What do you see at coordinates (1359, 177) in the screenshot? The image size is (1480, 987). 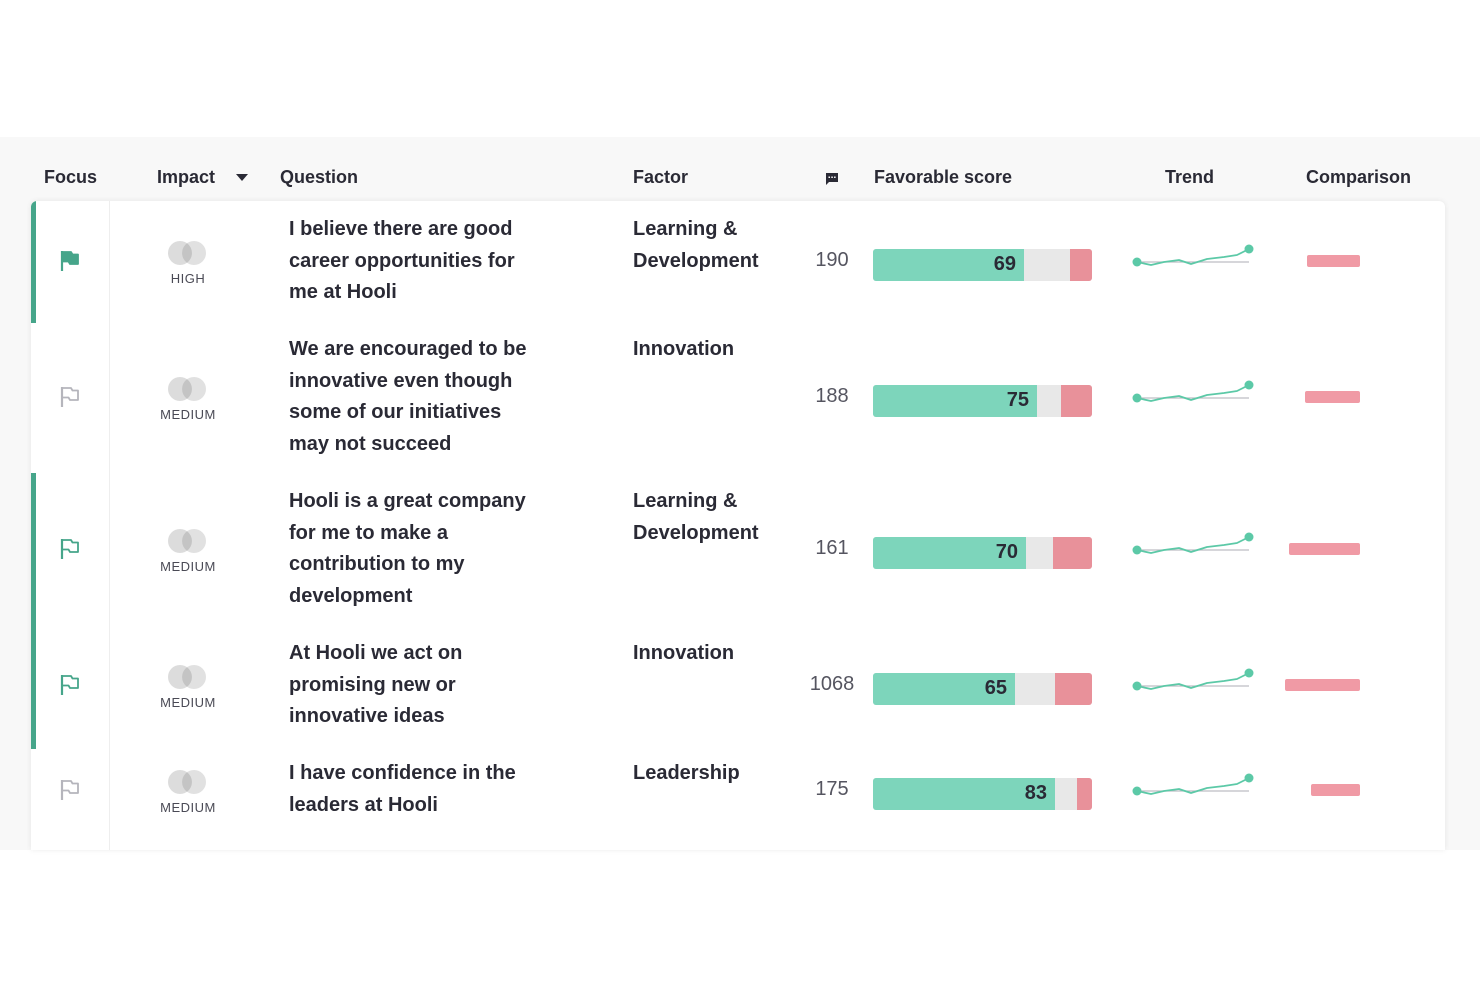 I see `header-comparison: Comparison` at bounding box center [1359, 177].